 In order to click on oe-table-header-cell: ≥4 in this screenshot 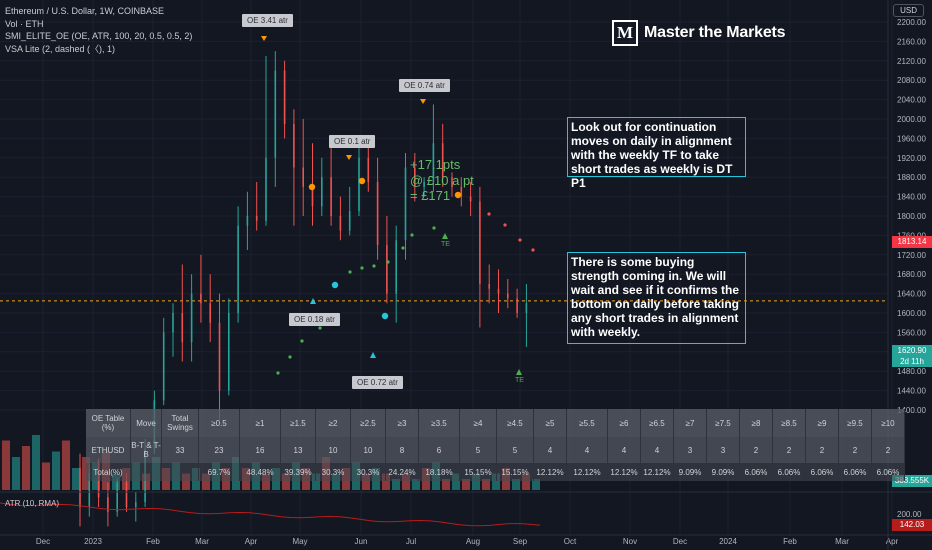, I will do `click(478, 423)`.